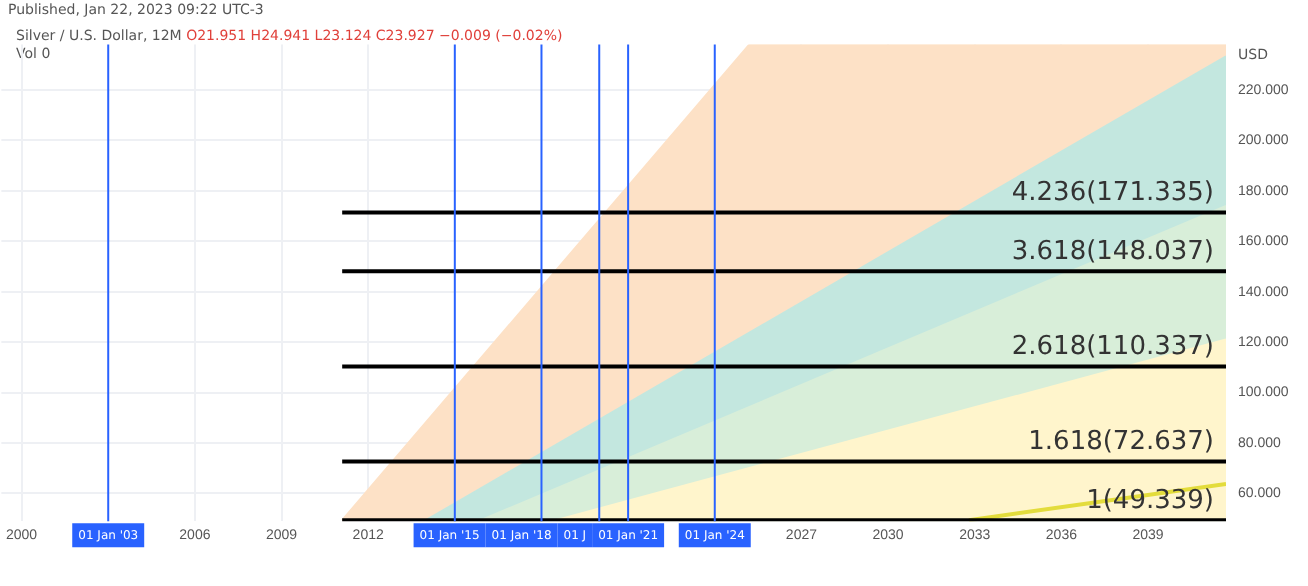  Describe the element at coordinates (1150, 501) in the screenshot. I see `series-label: 1(49.339)` at that location.